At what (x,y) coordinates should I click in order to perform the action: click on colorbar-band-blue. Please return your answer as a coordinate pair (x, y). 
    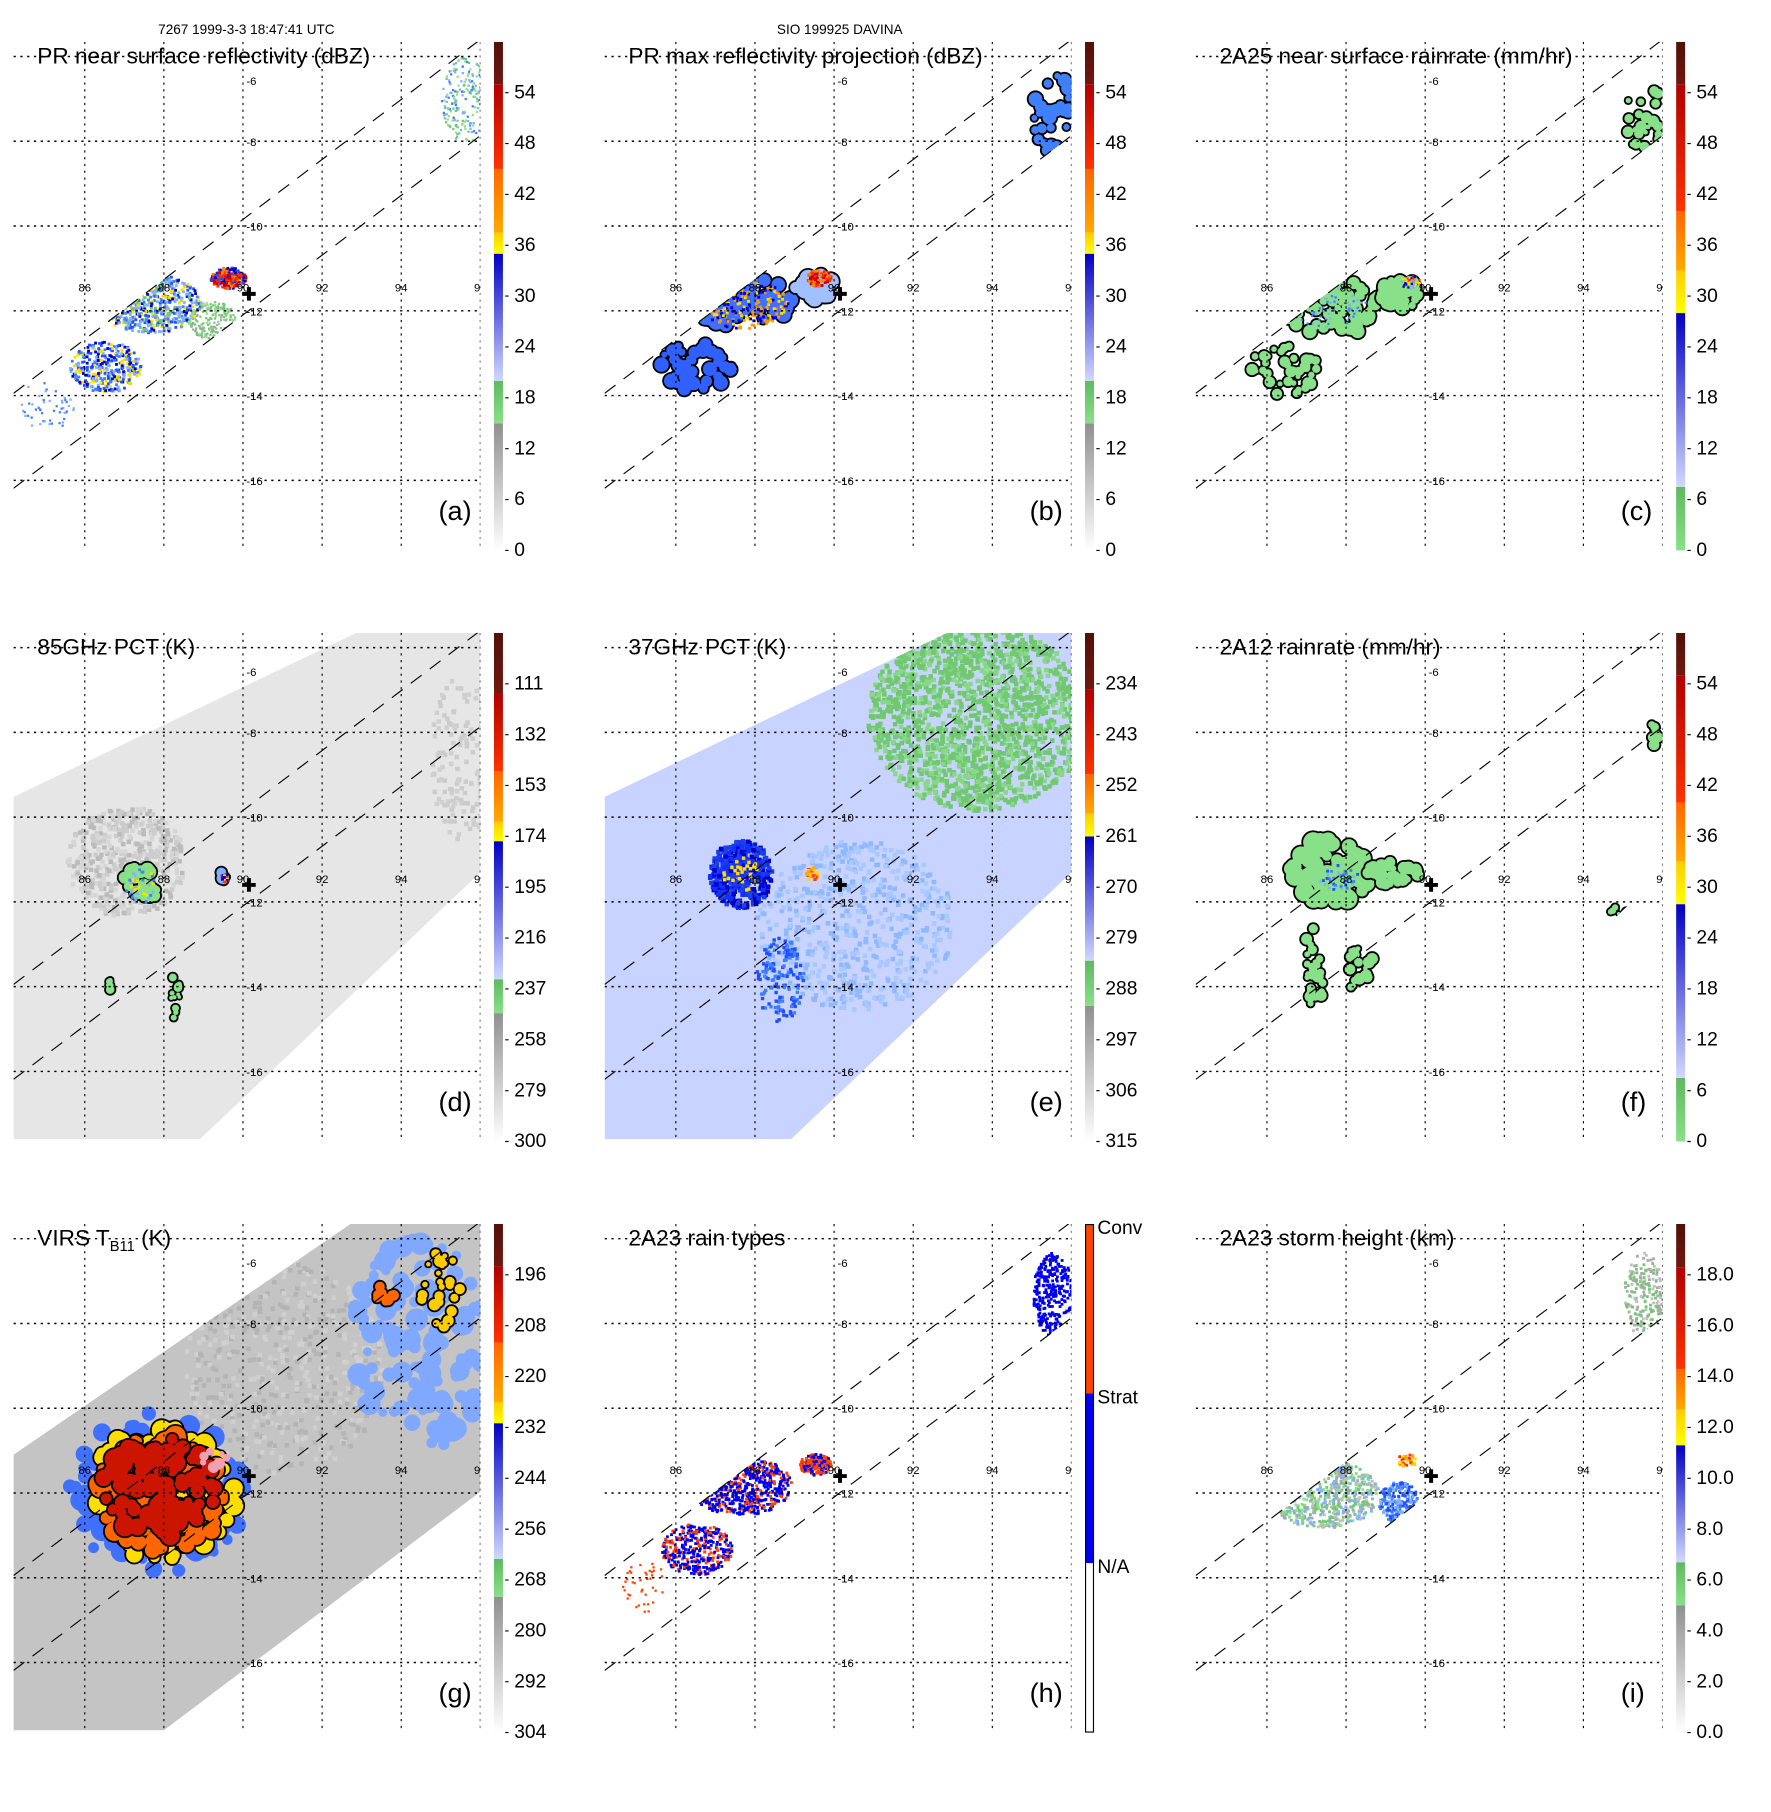
    Looking at the image, I should click on (1680, 400).